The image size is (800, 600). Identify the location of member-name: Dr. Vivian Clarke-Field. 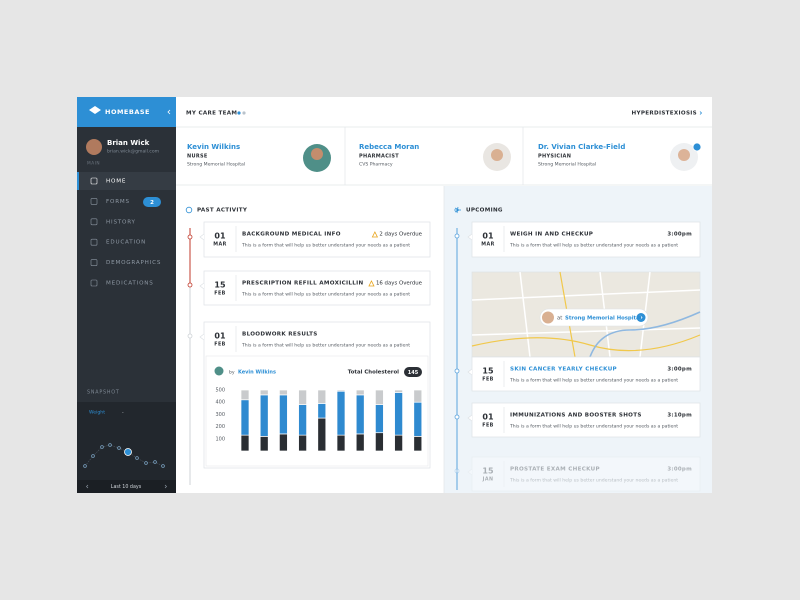
(581, 147).